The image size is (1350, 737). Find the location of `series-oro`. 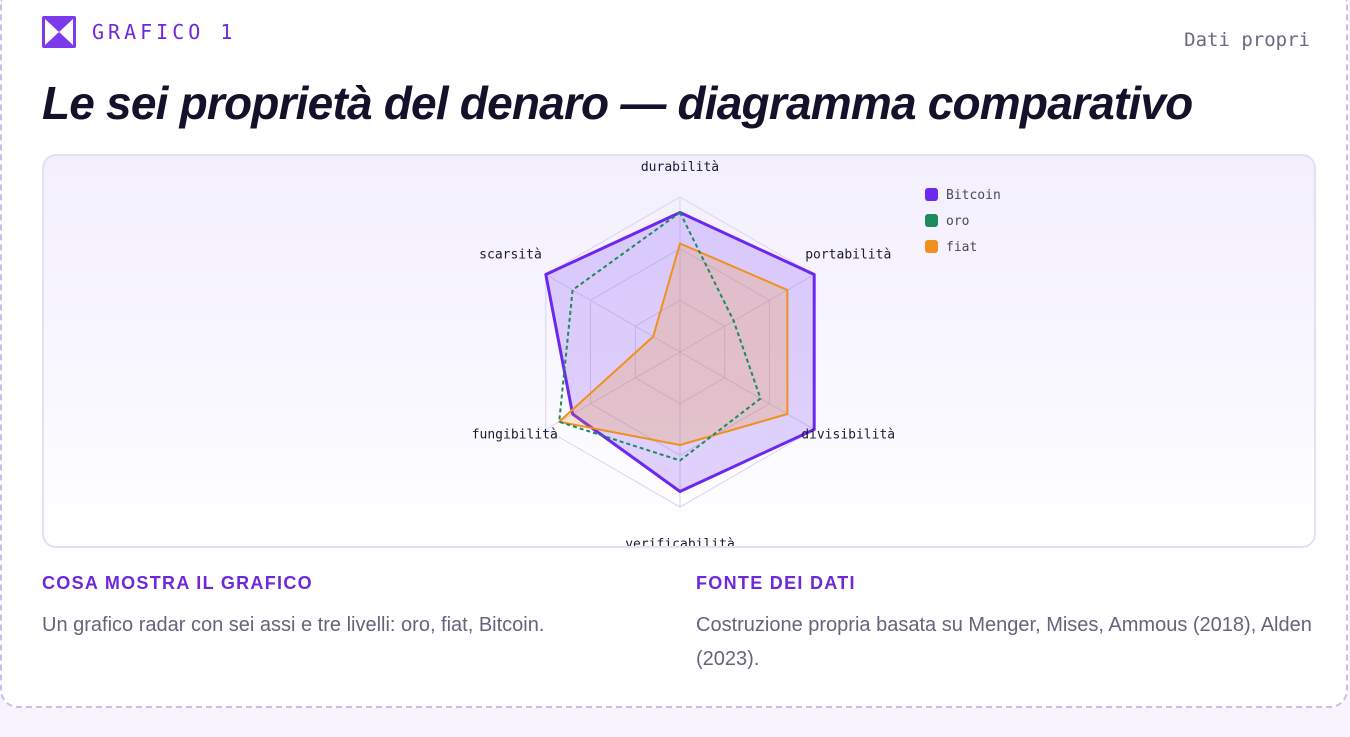

series-oro is located at coordinates (660, 336).